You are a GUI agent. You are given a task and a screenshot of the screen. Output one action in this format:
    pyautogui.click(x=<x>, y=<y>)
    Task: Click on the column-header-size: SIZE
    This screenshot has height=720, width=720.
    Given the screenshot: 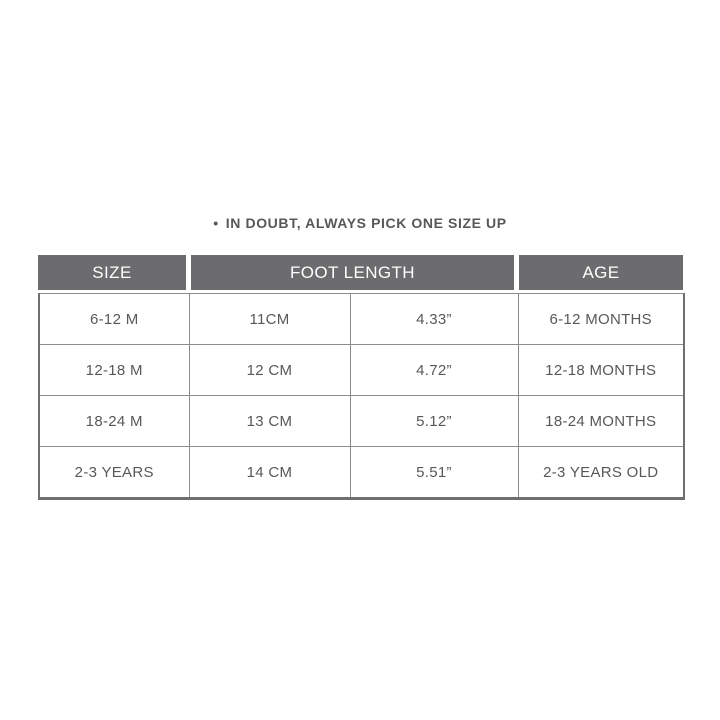 What is the action you would take?
    pyautogui.click(x=112, y=272)
    